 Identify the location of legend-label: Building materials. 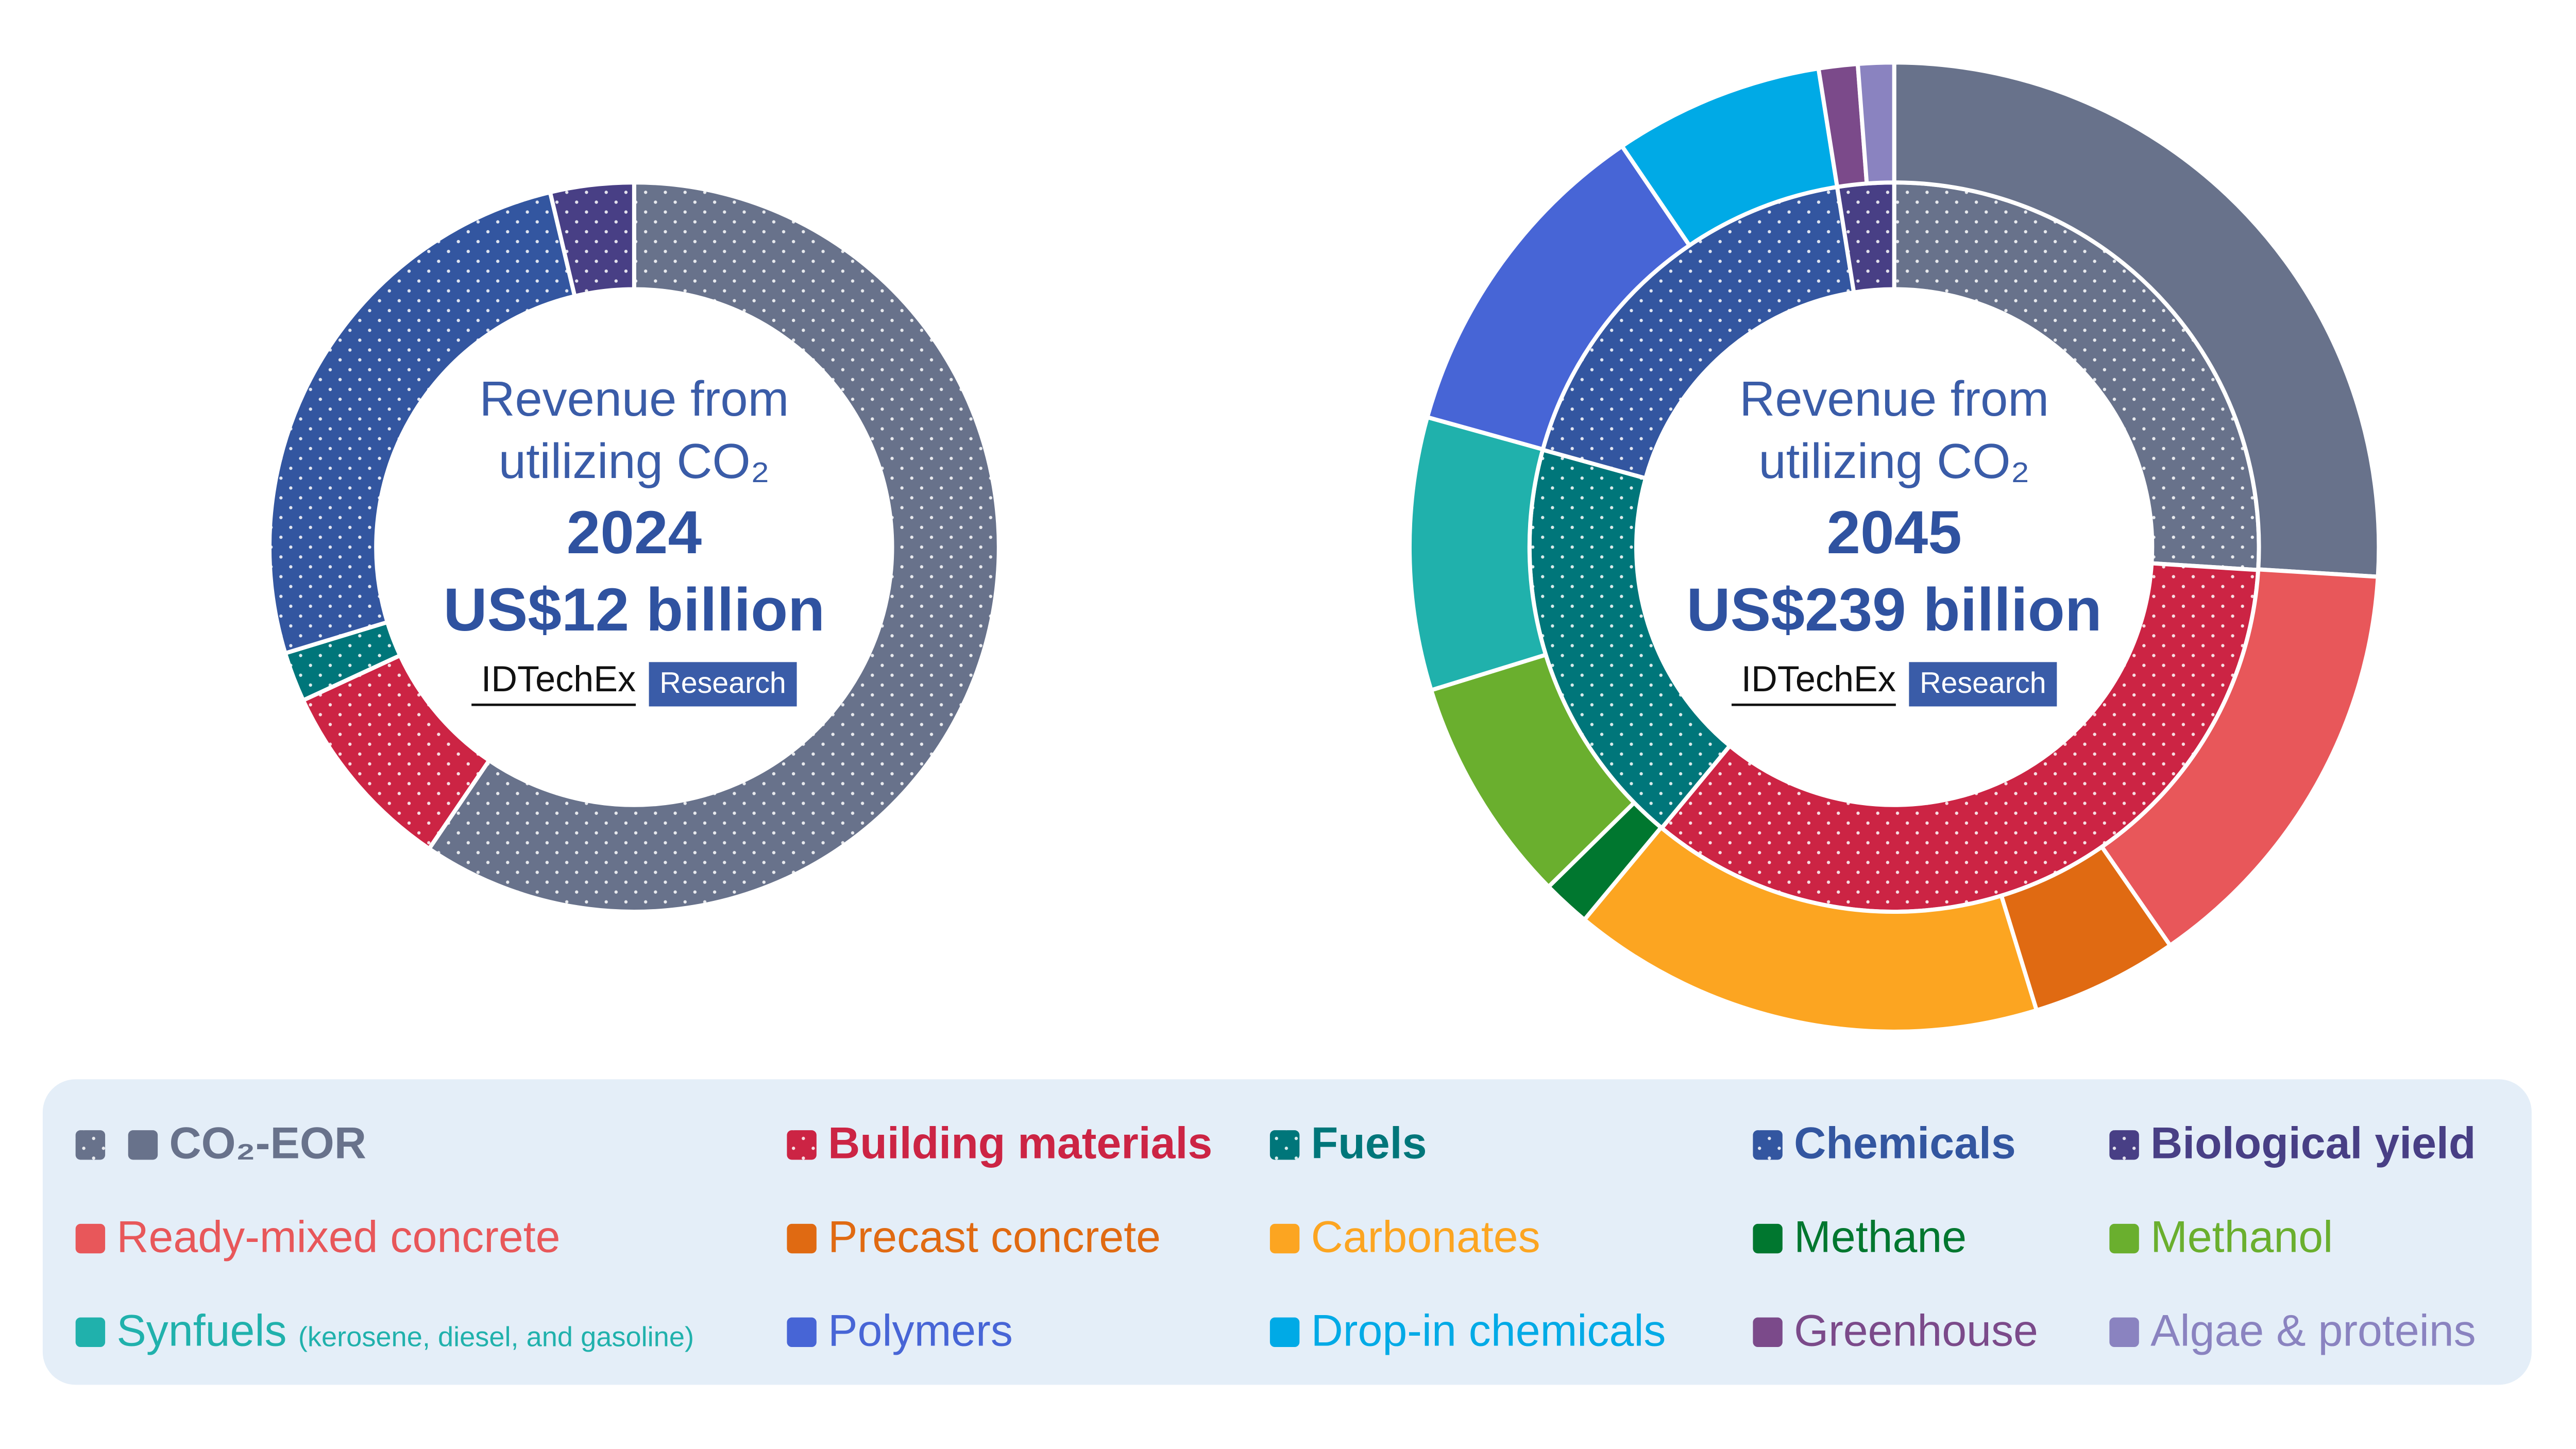
(1020, 1143).